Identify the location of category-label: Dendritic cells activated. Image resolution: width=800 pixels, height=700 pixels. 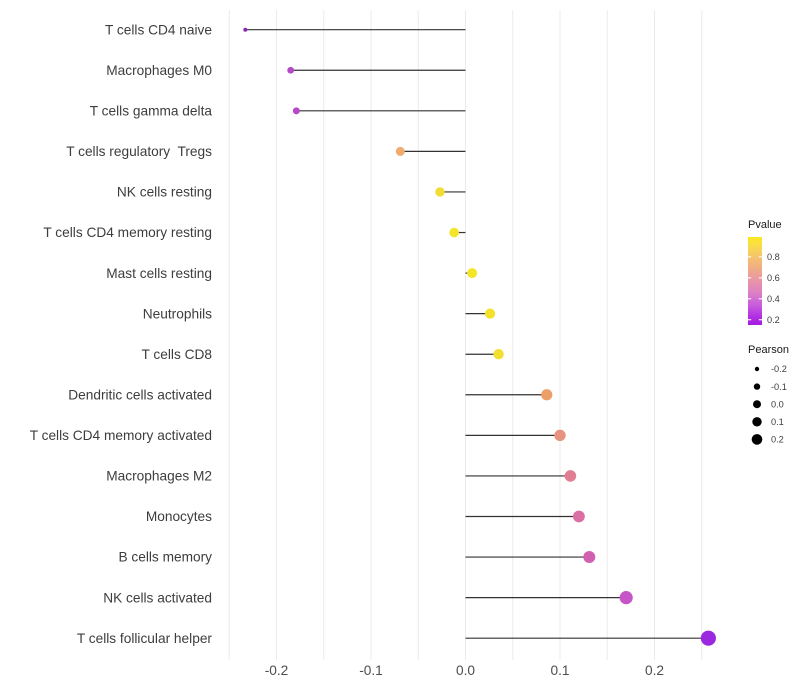
(140, 394).